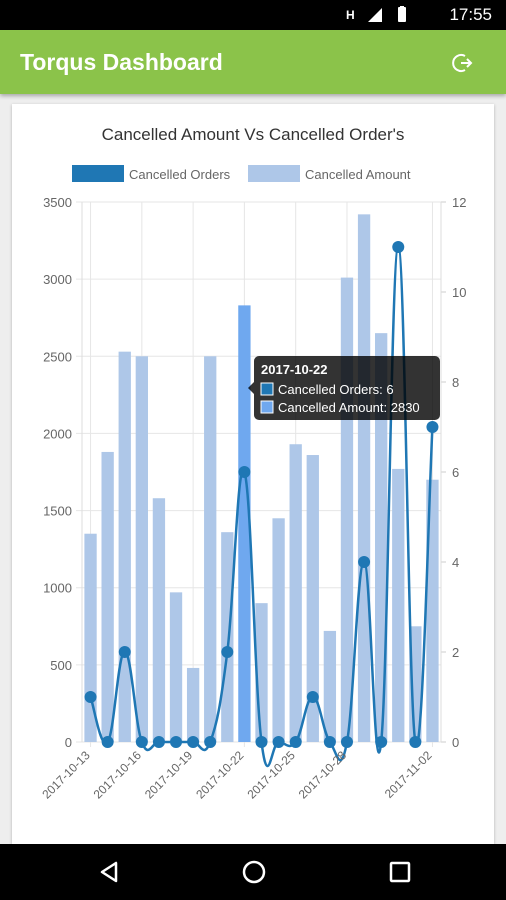 The width and height of the screenshot is (506, 900). I want to click on legend-label-orders: Cancelled Orders, so click(180, 174).